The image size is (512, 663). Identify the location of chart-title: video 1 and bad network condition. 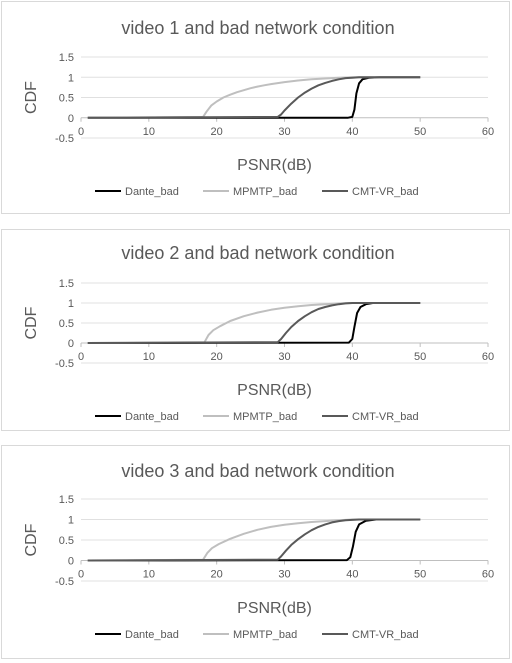
(257, 28).